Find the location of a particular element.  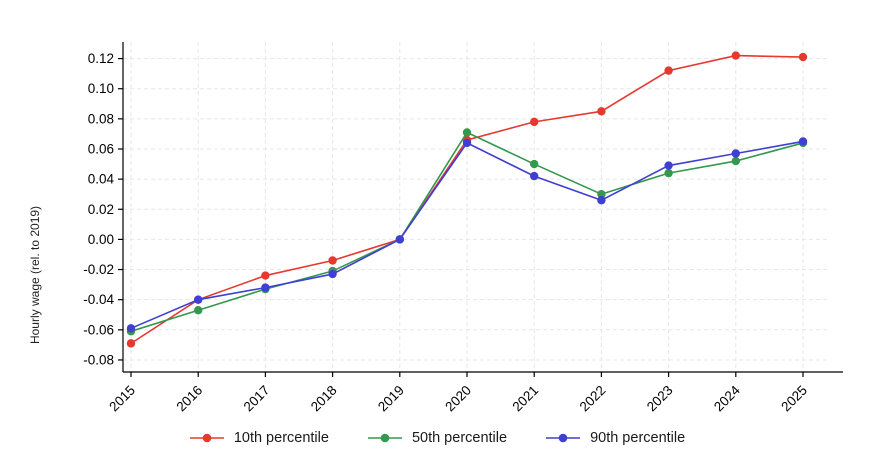

y-tick-label: -0.04 is located at coordinates (98, 299).